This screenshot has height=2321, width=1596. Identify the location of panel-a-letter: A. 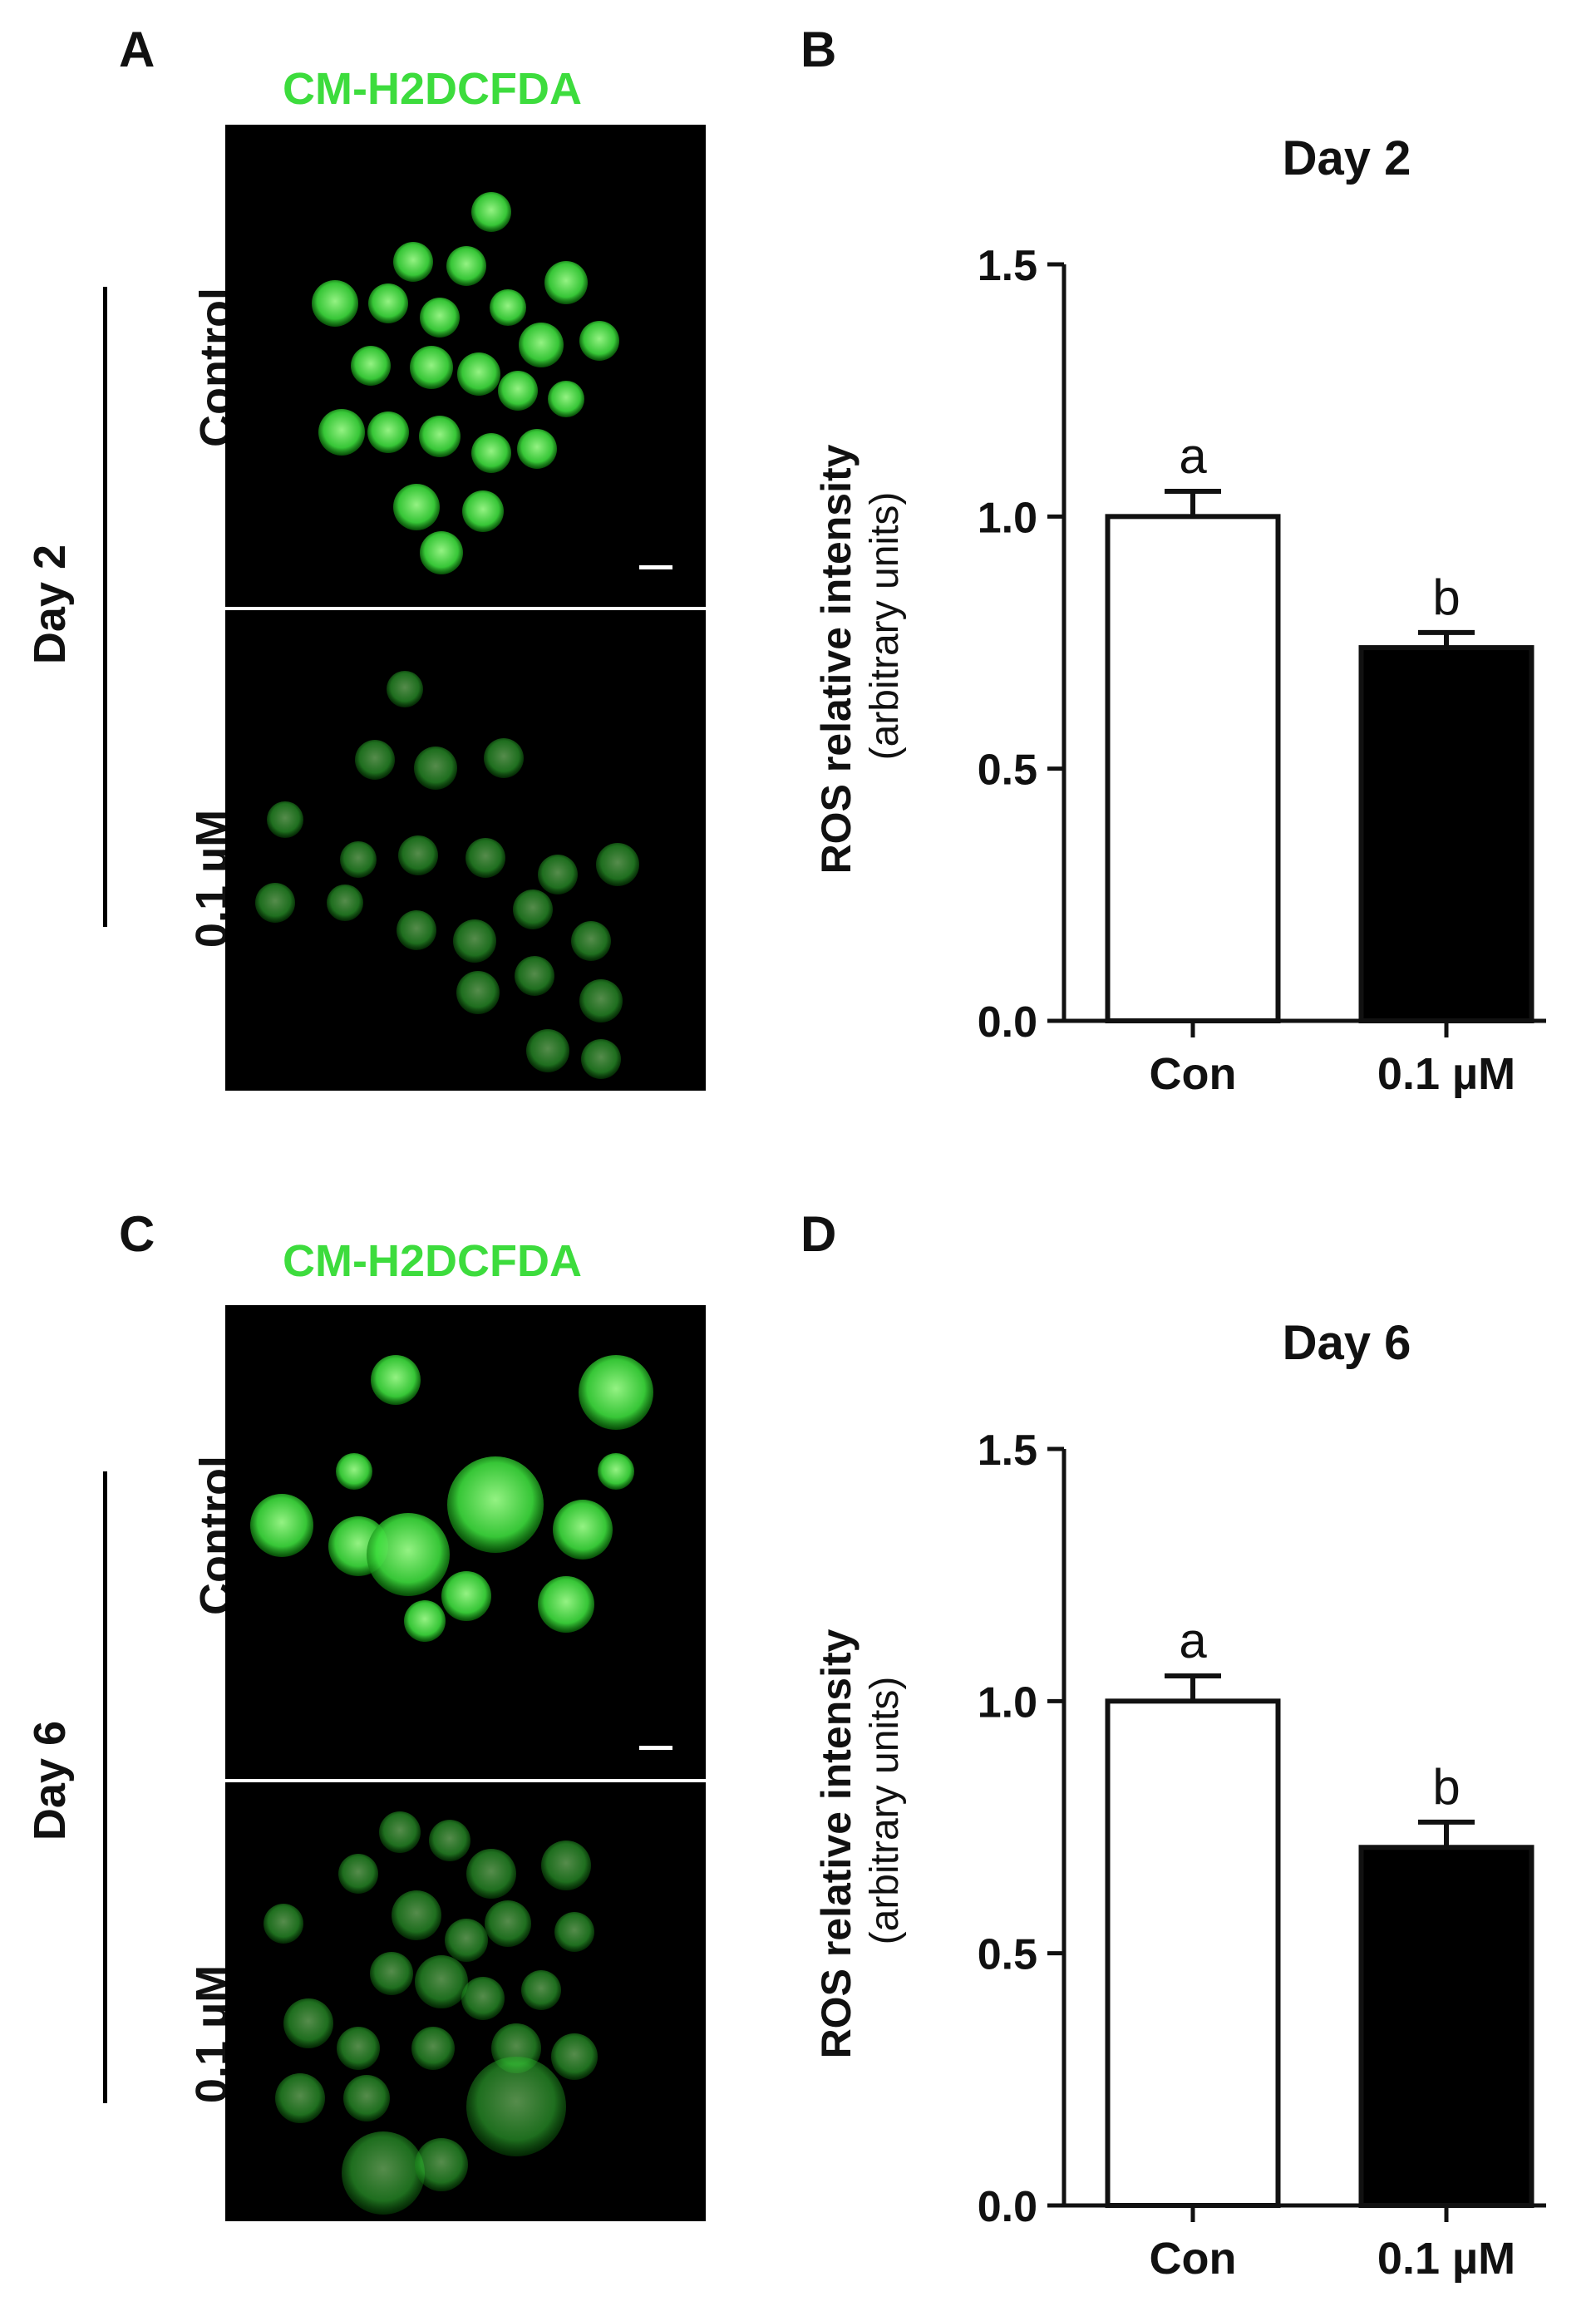
(137, 49).